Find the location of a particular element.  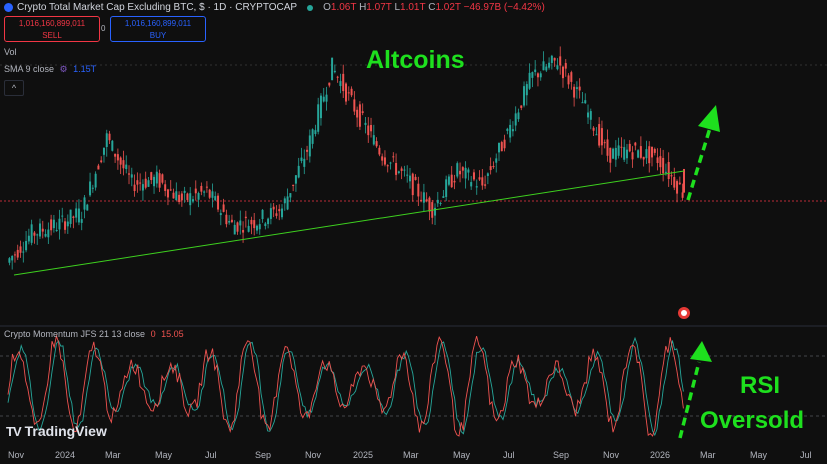

oscillator-label: Crypto Momentum JFS 21 13 close 0 15.05 is located at coordinates (94, 334).